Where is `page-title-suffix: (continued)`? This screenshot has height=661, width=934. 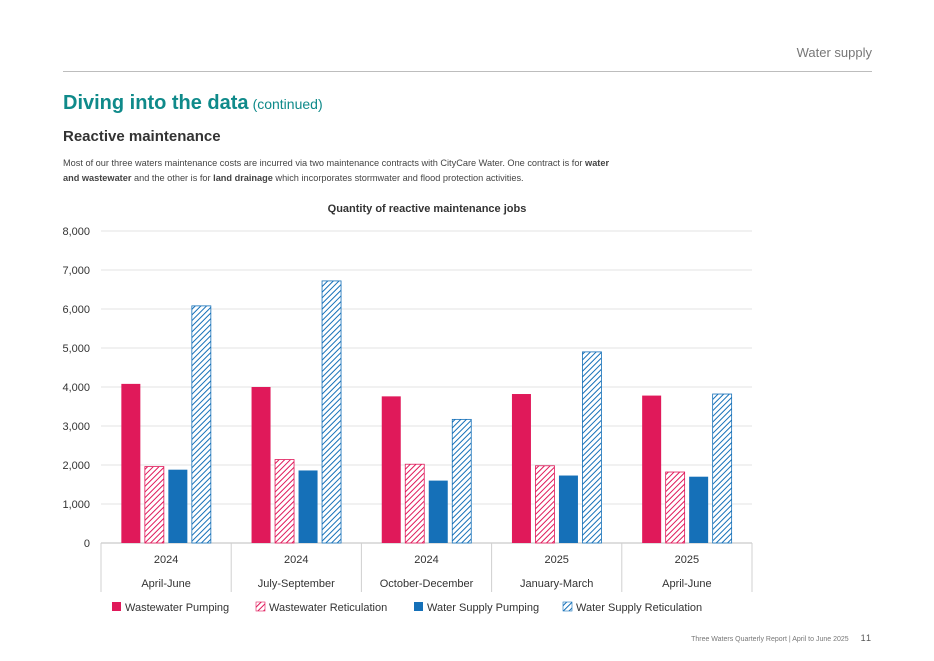 page-title-suffix: (continued) is located at coordinates (287, 104).